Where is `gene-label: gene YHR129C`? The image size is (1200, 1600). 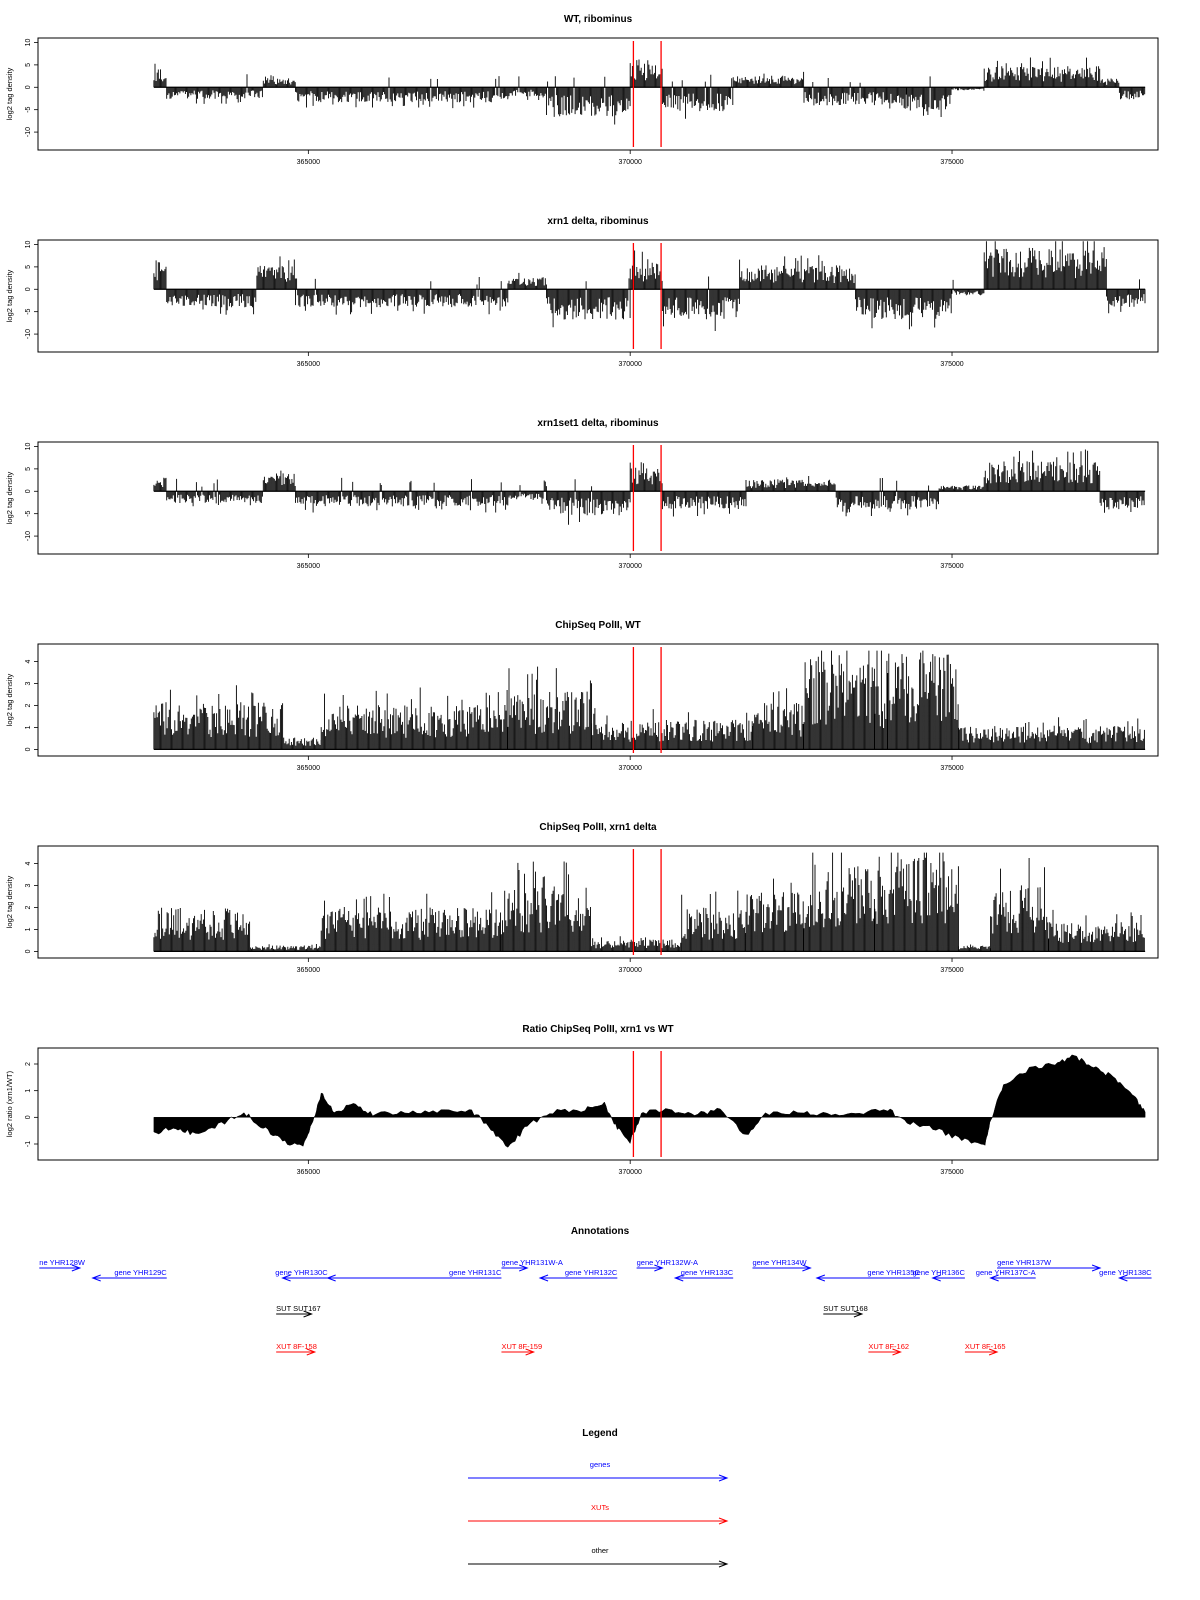
gene-label: gene YHR129C is located at coordinates (140, 1272).